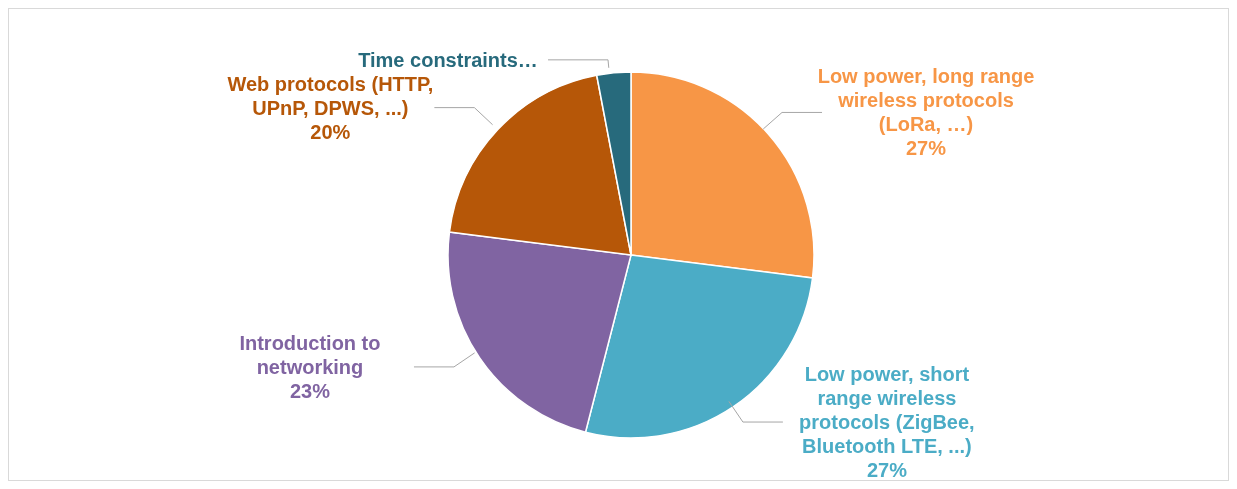 The height and width of the screenshot is (489, 1237). I want to click on slice-label: Introduction to networking, so click(310, 354).